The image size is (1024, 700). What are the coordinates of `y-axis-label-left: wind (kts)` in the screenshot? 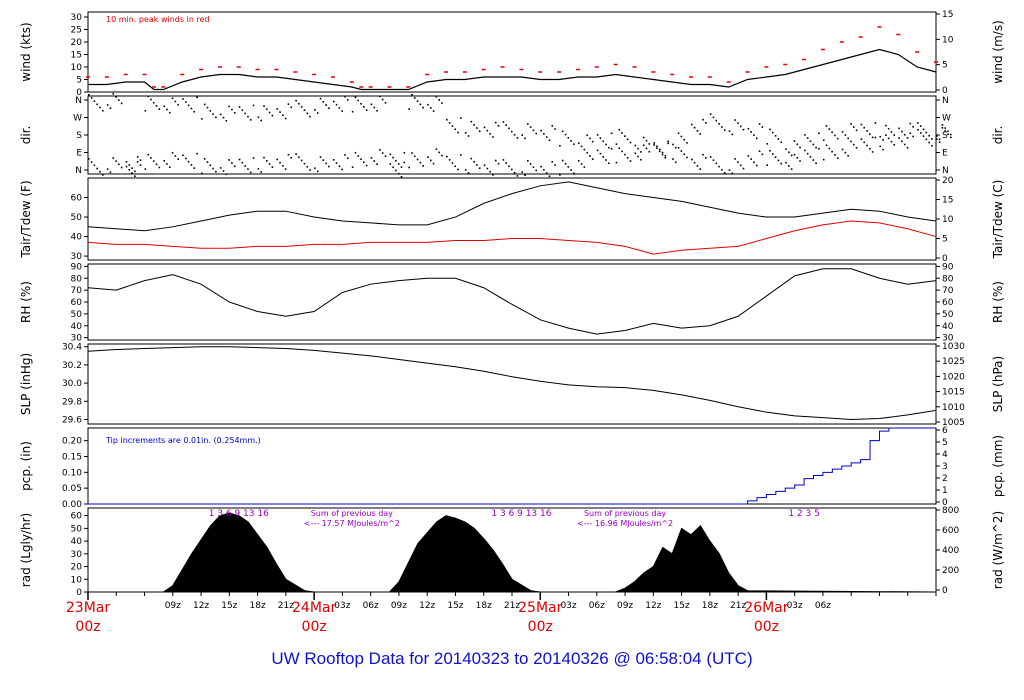 It's located at (26, 51).